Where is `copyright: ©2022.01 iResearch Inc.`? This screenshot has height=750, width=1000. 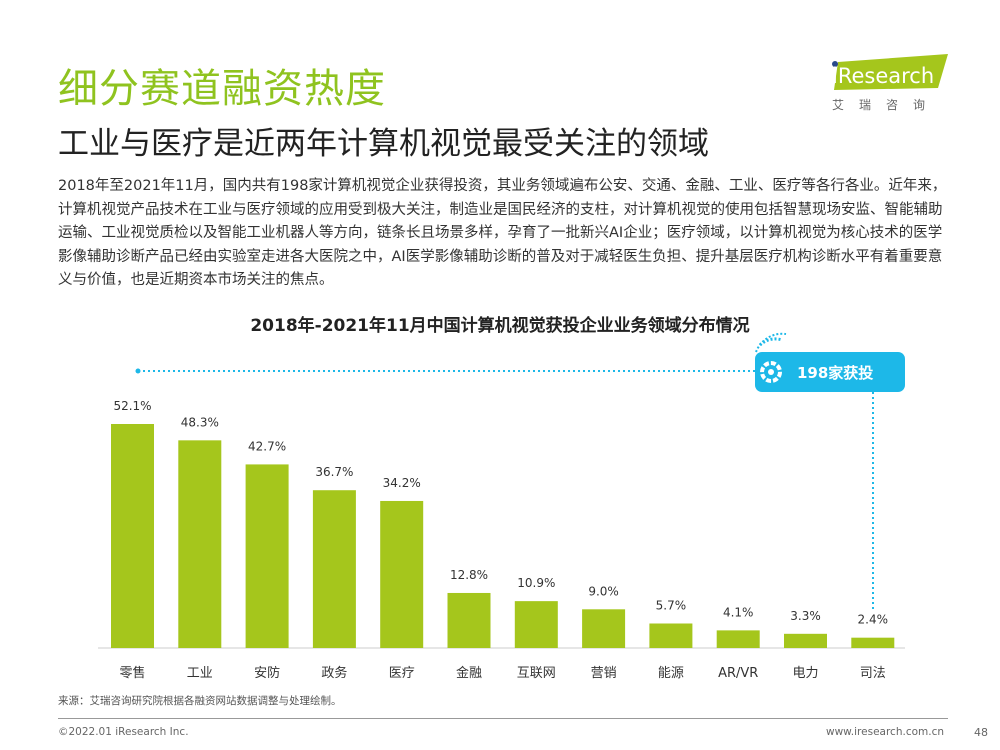 copyright: ©2022.01 iResearch Inc. is located at coordinates (123, 732).